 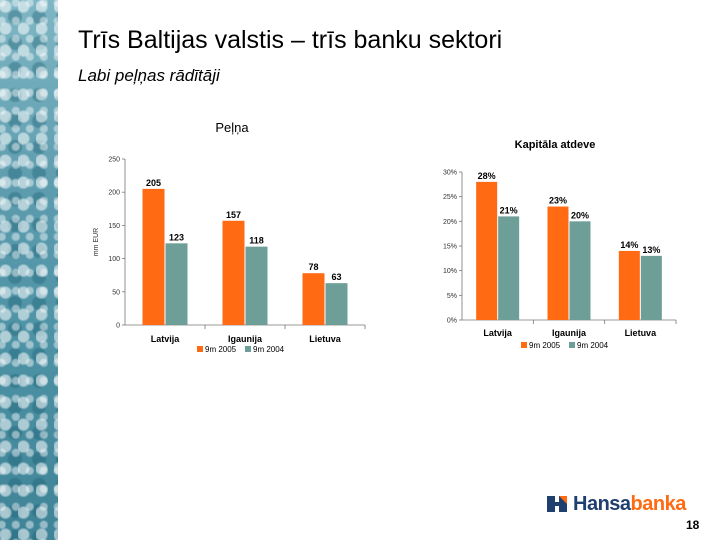 What do you see at coordinates (336, 277) in the screenshot?
I see `data-label: 63` at bounding box center [336, 277].